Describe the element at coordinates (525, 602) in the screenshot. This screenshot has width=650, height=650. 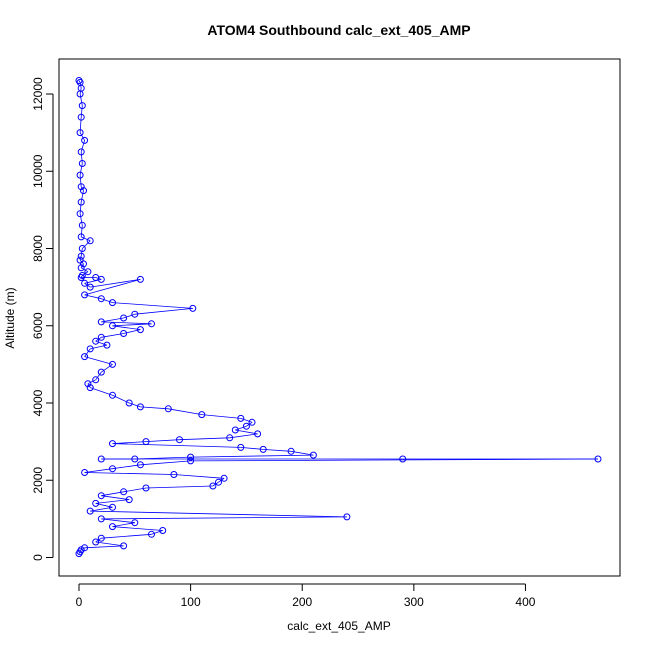
I see `x-tick-label: 400` at that location.